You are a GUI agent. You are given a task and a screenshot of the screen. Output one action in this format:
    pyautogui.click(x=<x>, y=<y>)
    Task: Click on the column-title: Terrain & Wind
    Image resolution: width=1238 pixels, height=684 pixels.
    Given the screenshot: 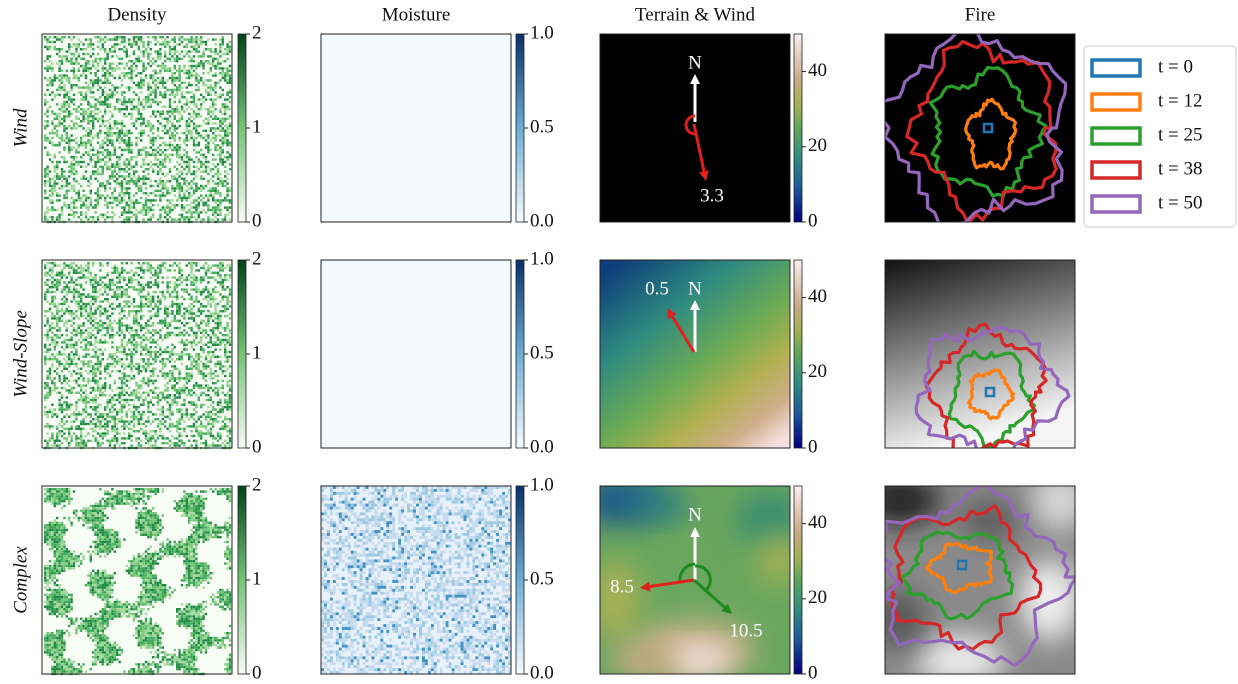 What is the action you would take?
    pyautogui.click(x=695, y=14)
    